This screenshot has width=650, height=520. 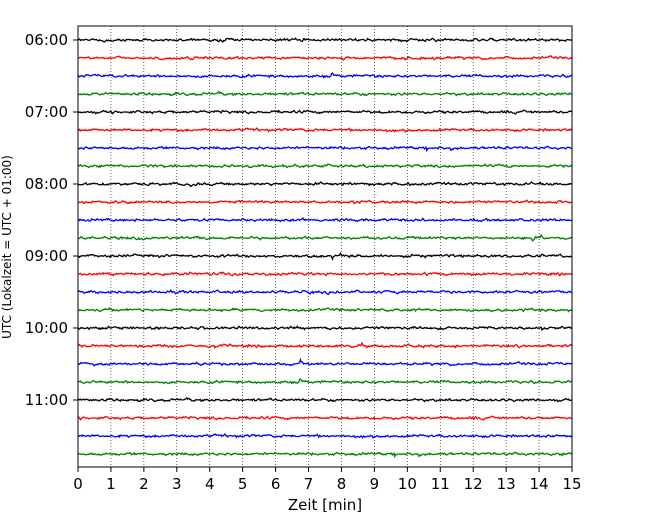 I want to click on x-tick-label: 15, so click(x=571, y=484).